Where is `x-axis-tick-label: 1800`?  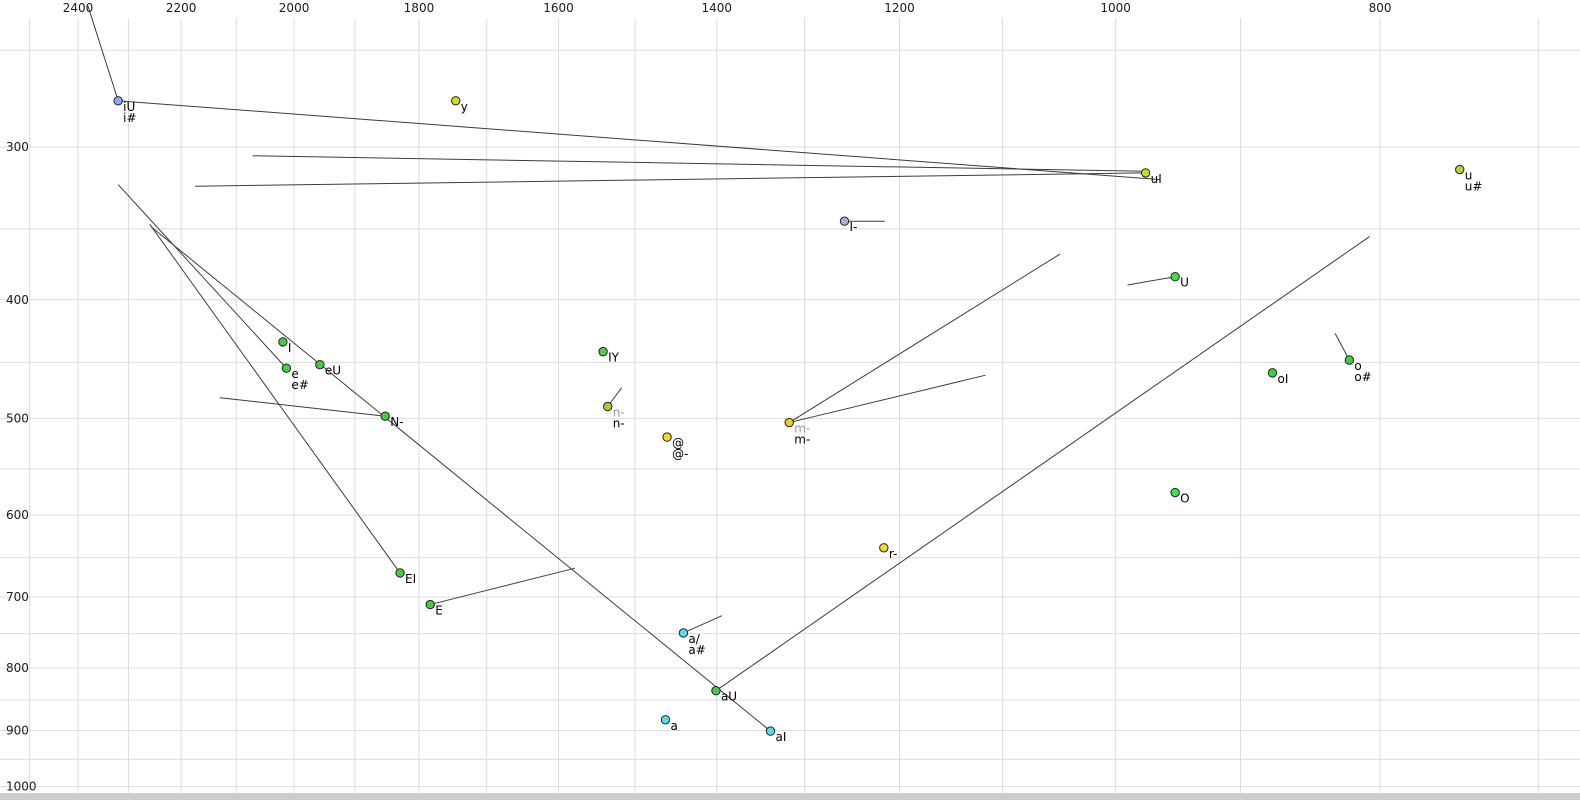 x-axis-tick-label: 1800 is located at coordinates (419, 8).